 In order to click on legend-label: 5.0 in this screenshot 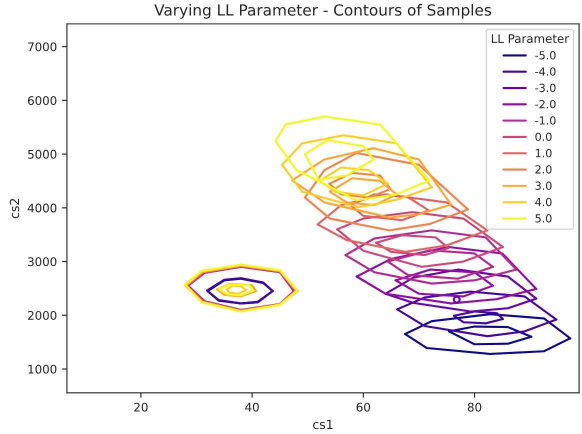, I will do `click(544, 218)`.